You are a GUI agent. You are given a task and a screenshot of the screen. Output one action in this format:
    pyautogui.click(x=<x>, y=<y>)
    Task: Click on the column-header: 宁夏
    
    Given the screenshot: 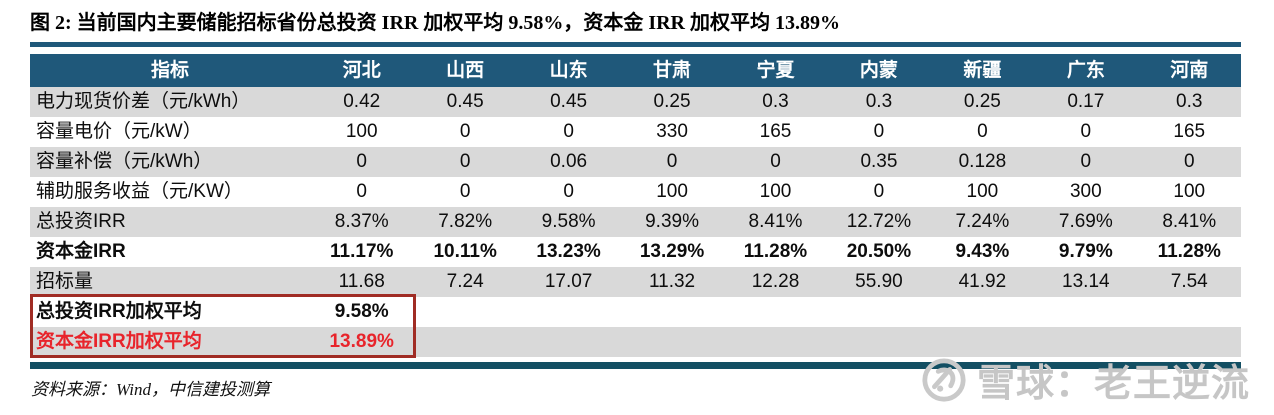 What is the action you would take?
    pyautogui.click(x=775, y=70)
    